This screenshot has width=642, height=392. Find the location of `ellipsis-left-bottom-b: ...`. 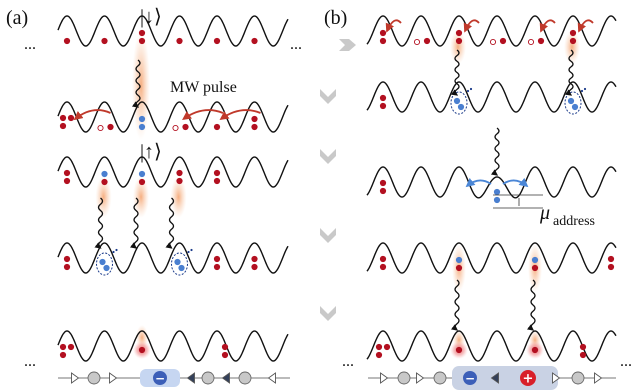

ellipsis-left-bottom-b: ... is located at coordinates (348, 361).